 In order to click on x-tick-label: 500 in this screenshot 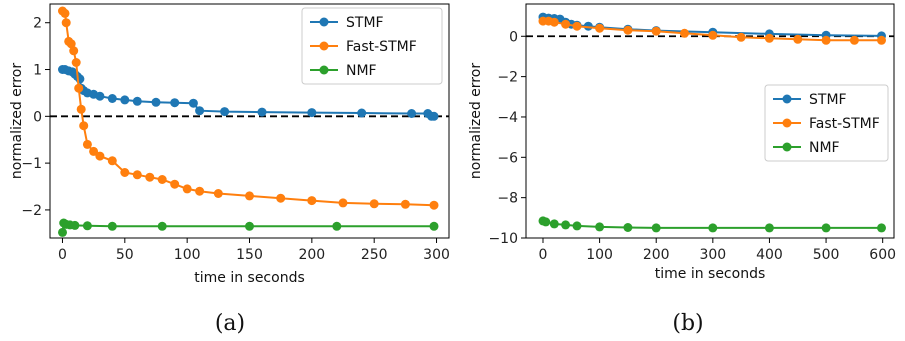, I will do `click(826, 255)`.